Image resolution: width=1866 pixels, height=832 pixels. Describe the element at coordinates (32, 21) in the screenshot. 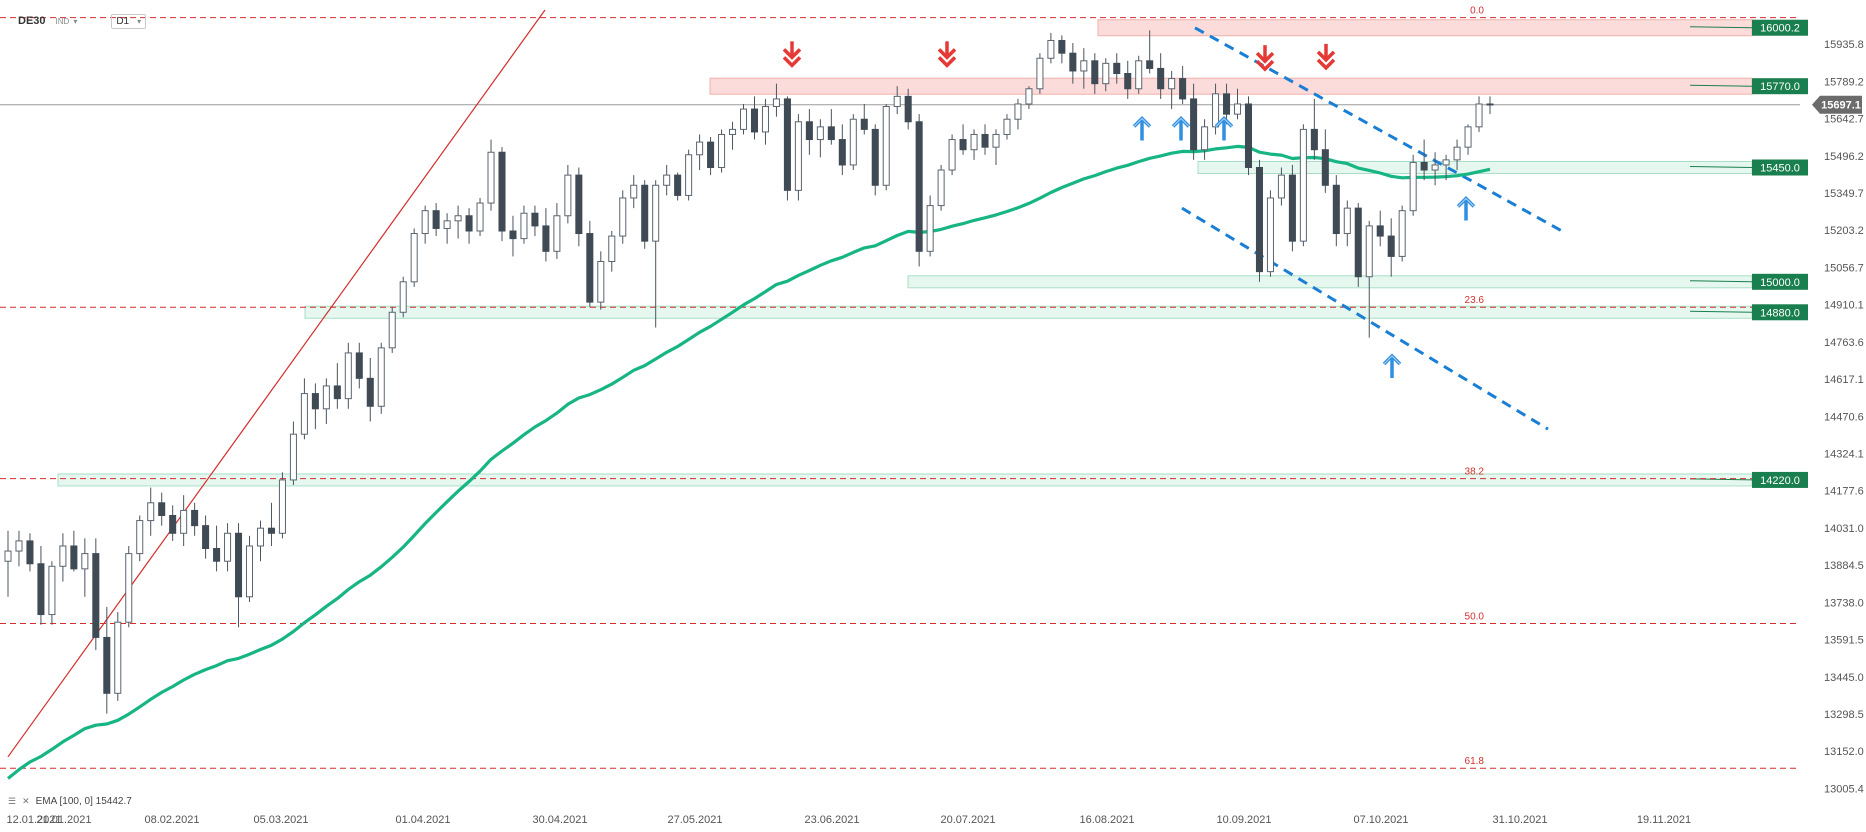

I see `symbol-label: DE30` at that location.